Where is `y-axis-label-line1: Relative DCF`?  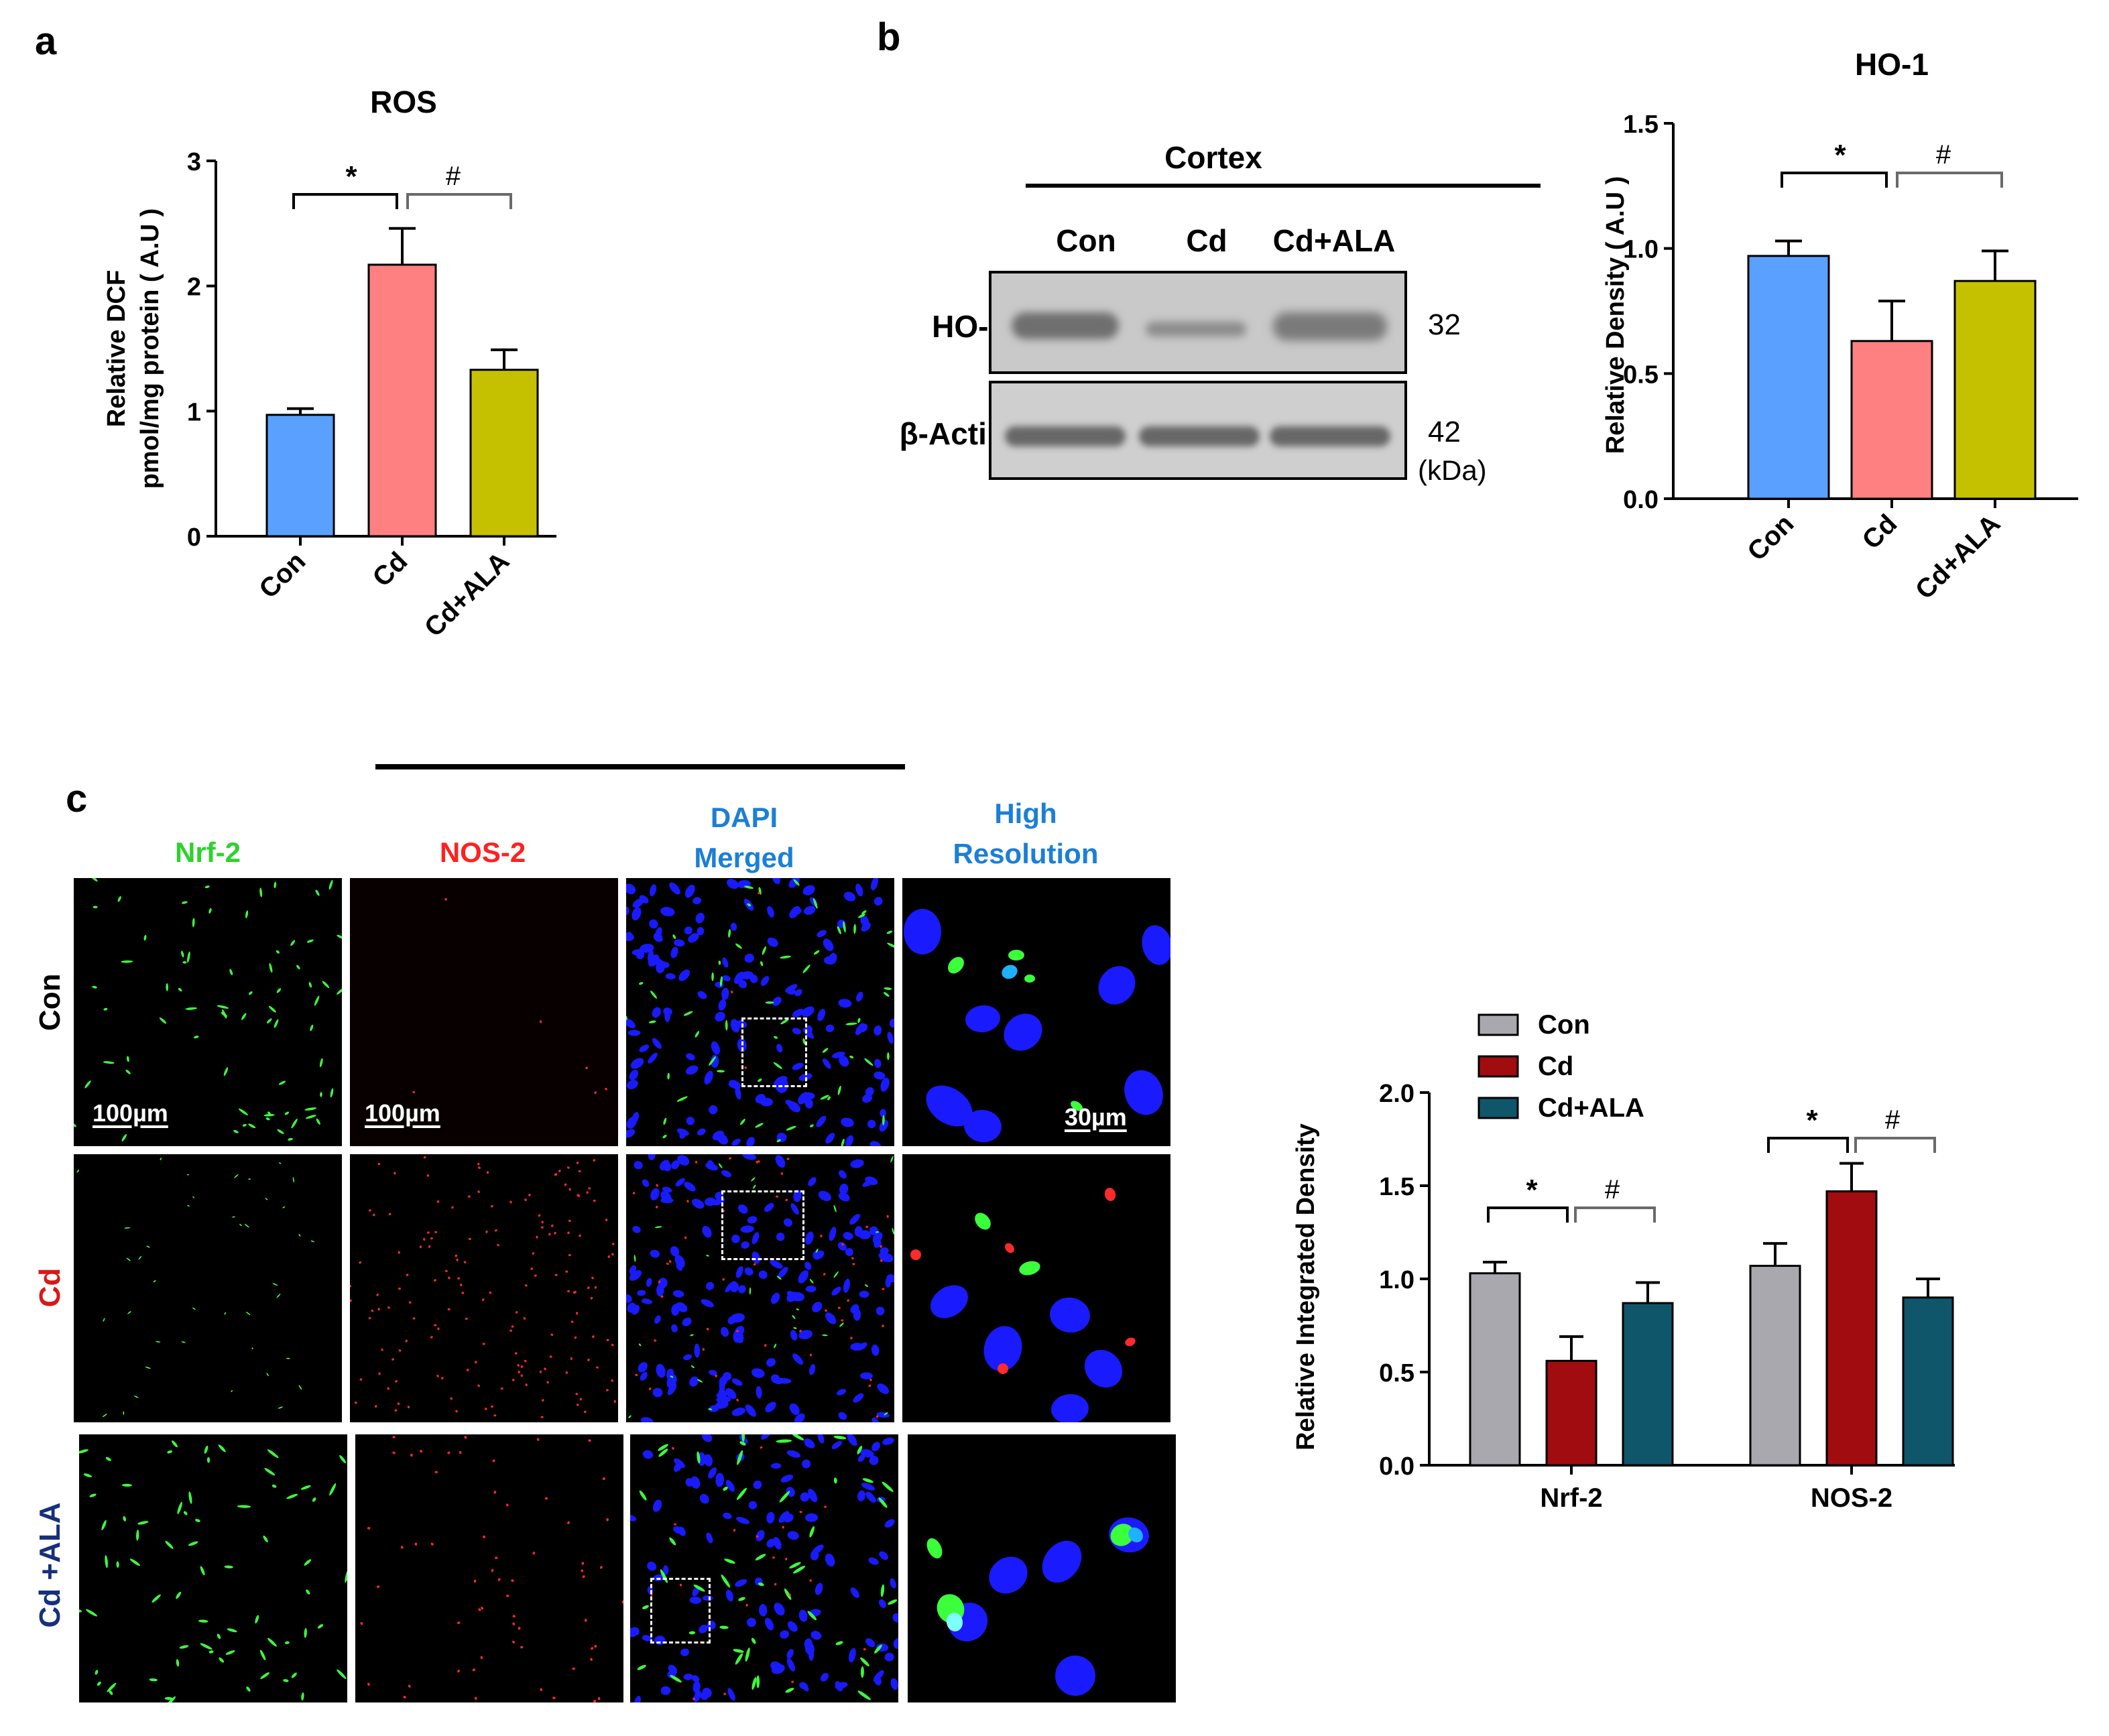
y-axis-label-line1: Relative DCF is located at coordinates (117, 349).